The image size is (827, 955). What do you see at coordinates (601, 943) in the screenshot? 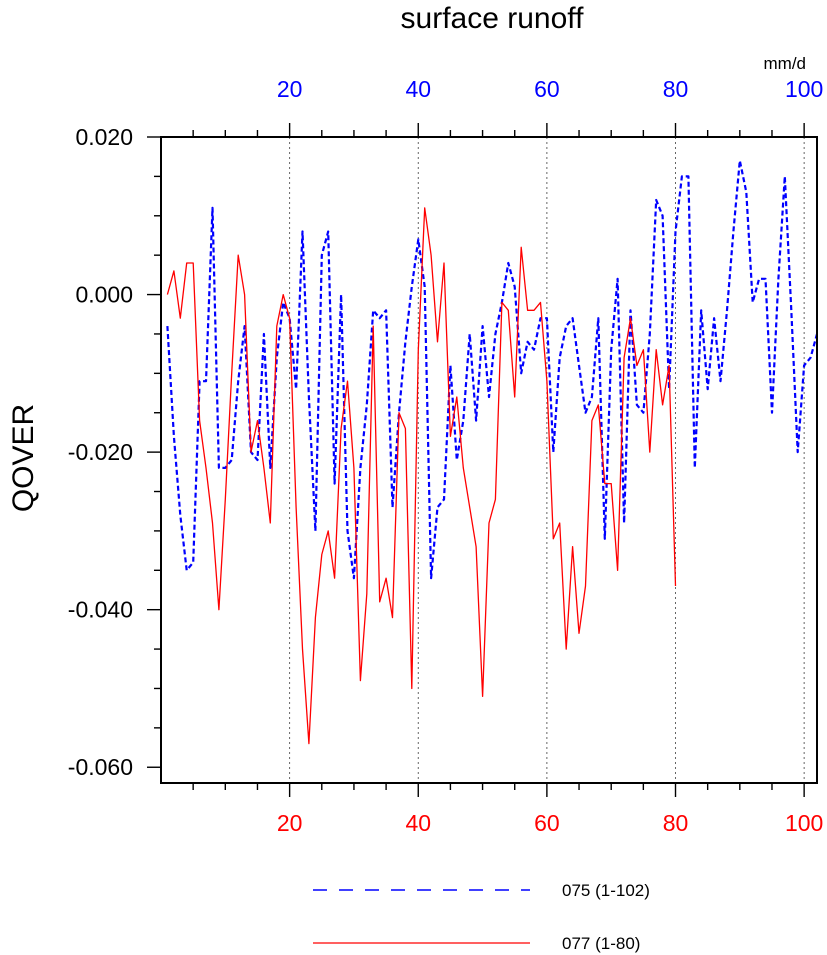
I see `legend-label-077: 077 (1-80)` at bounding box center [601, 943].